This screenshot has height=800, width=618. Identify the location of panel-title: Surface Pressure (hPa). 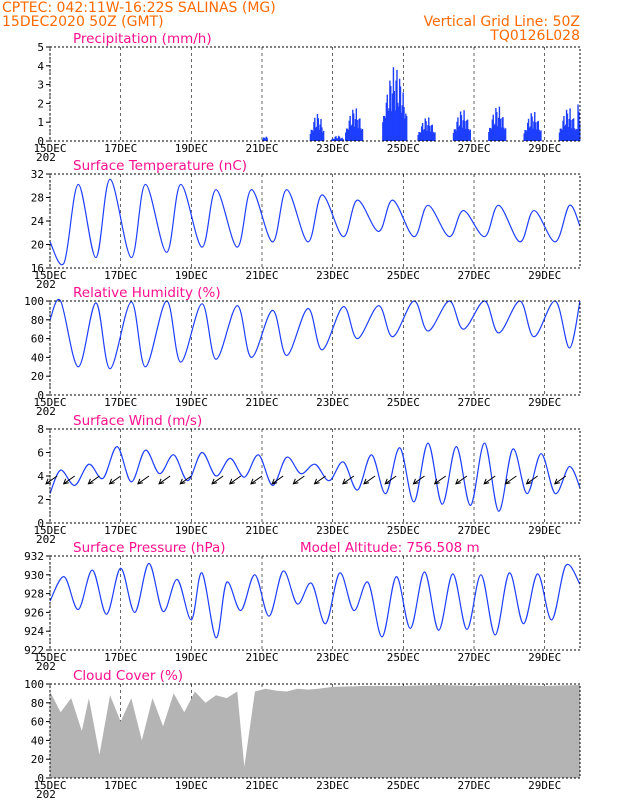
(149, 548).